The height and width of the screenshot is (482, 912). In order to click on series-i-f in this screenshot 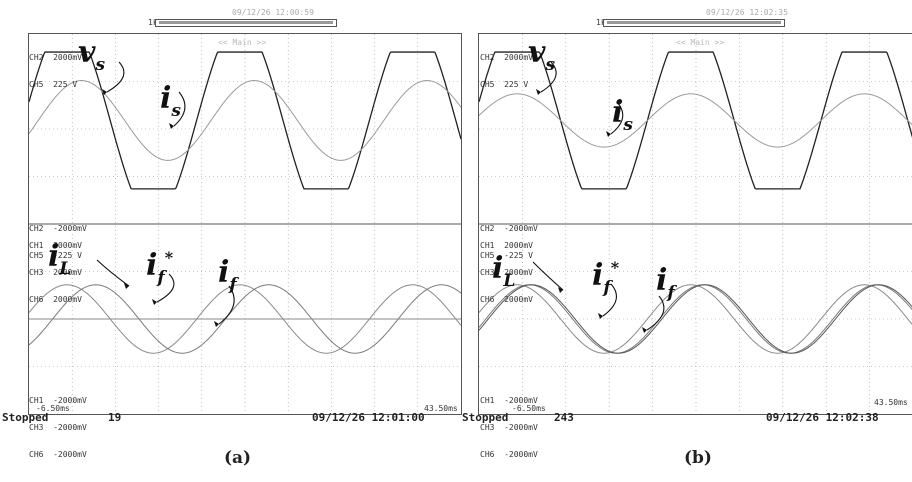, I will do `click(695, 319)`.